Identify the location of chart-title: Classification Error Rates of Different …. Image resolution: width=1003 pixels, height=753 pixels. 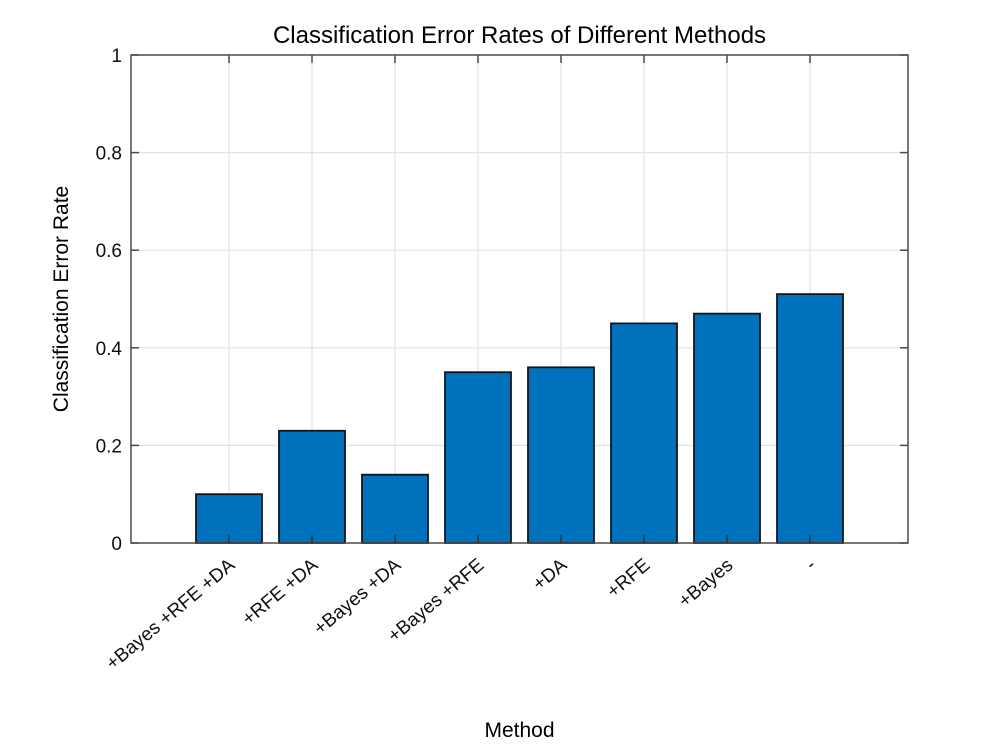
(519, 35).